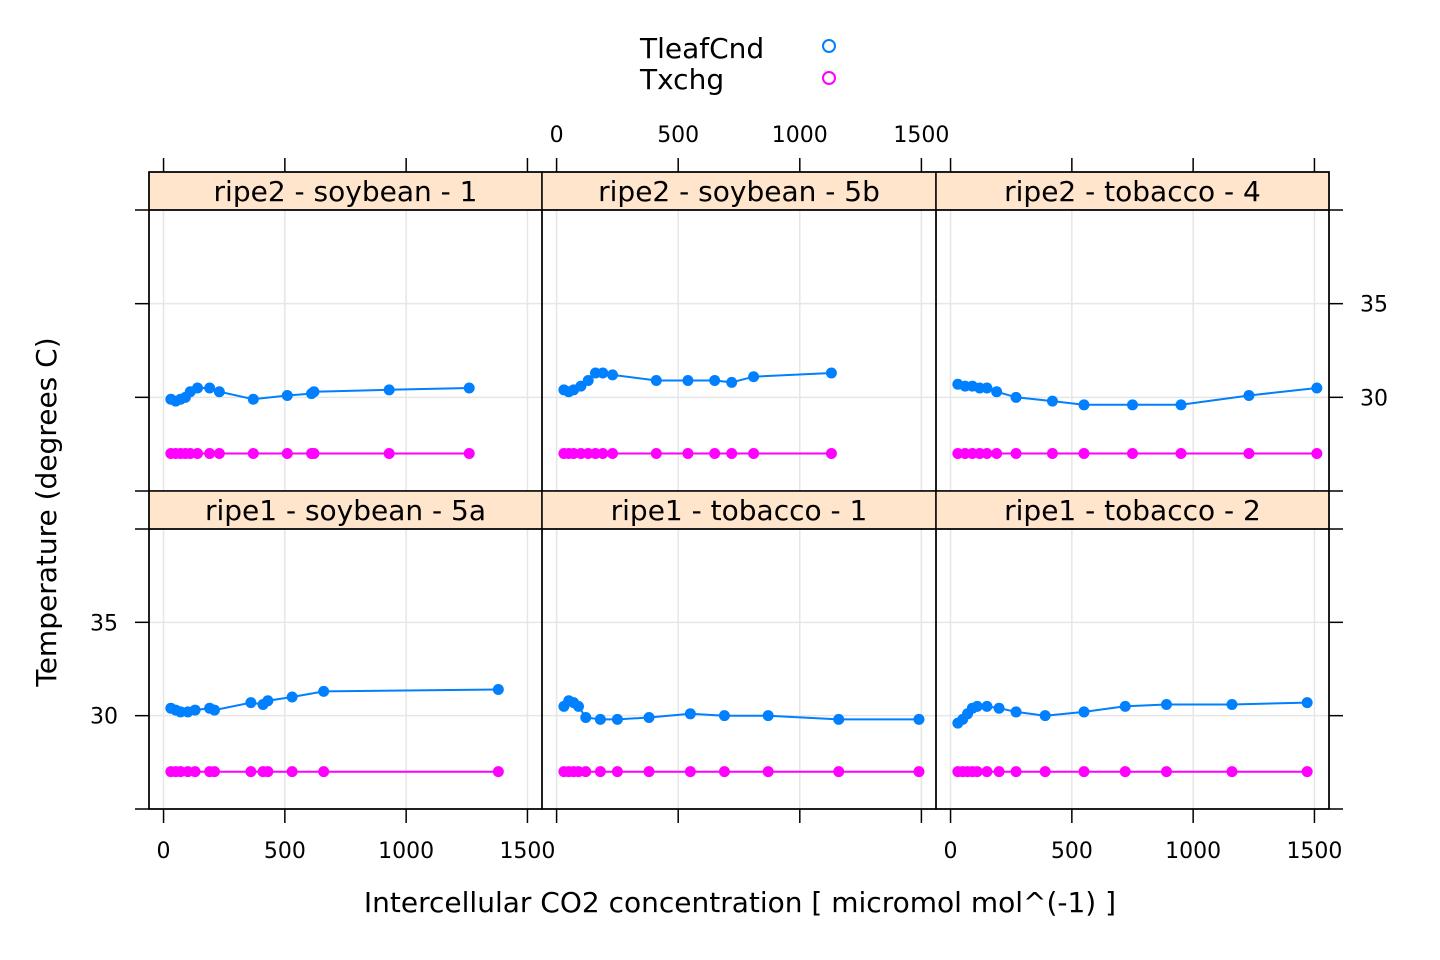  I want to click on x-tick-label-top: 1000, so click(800, 135).